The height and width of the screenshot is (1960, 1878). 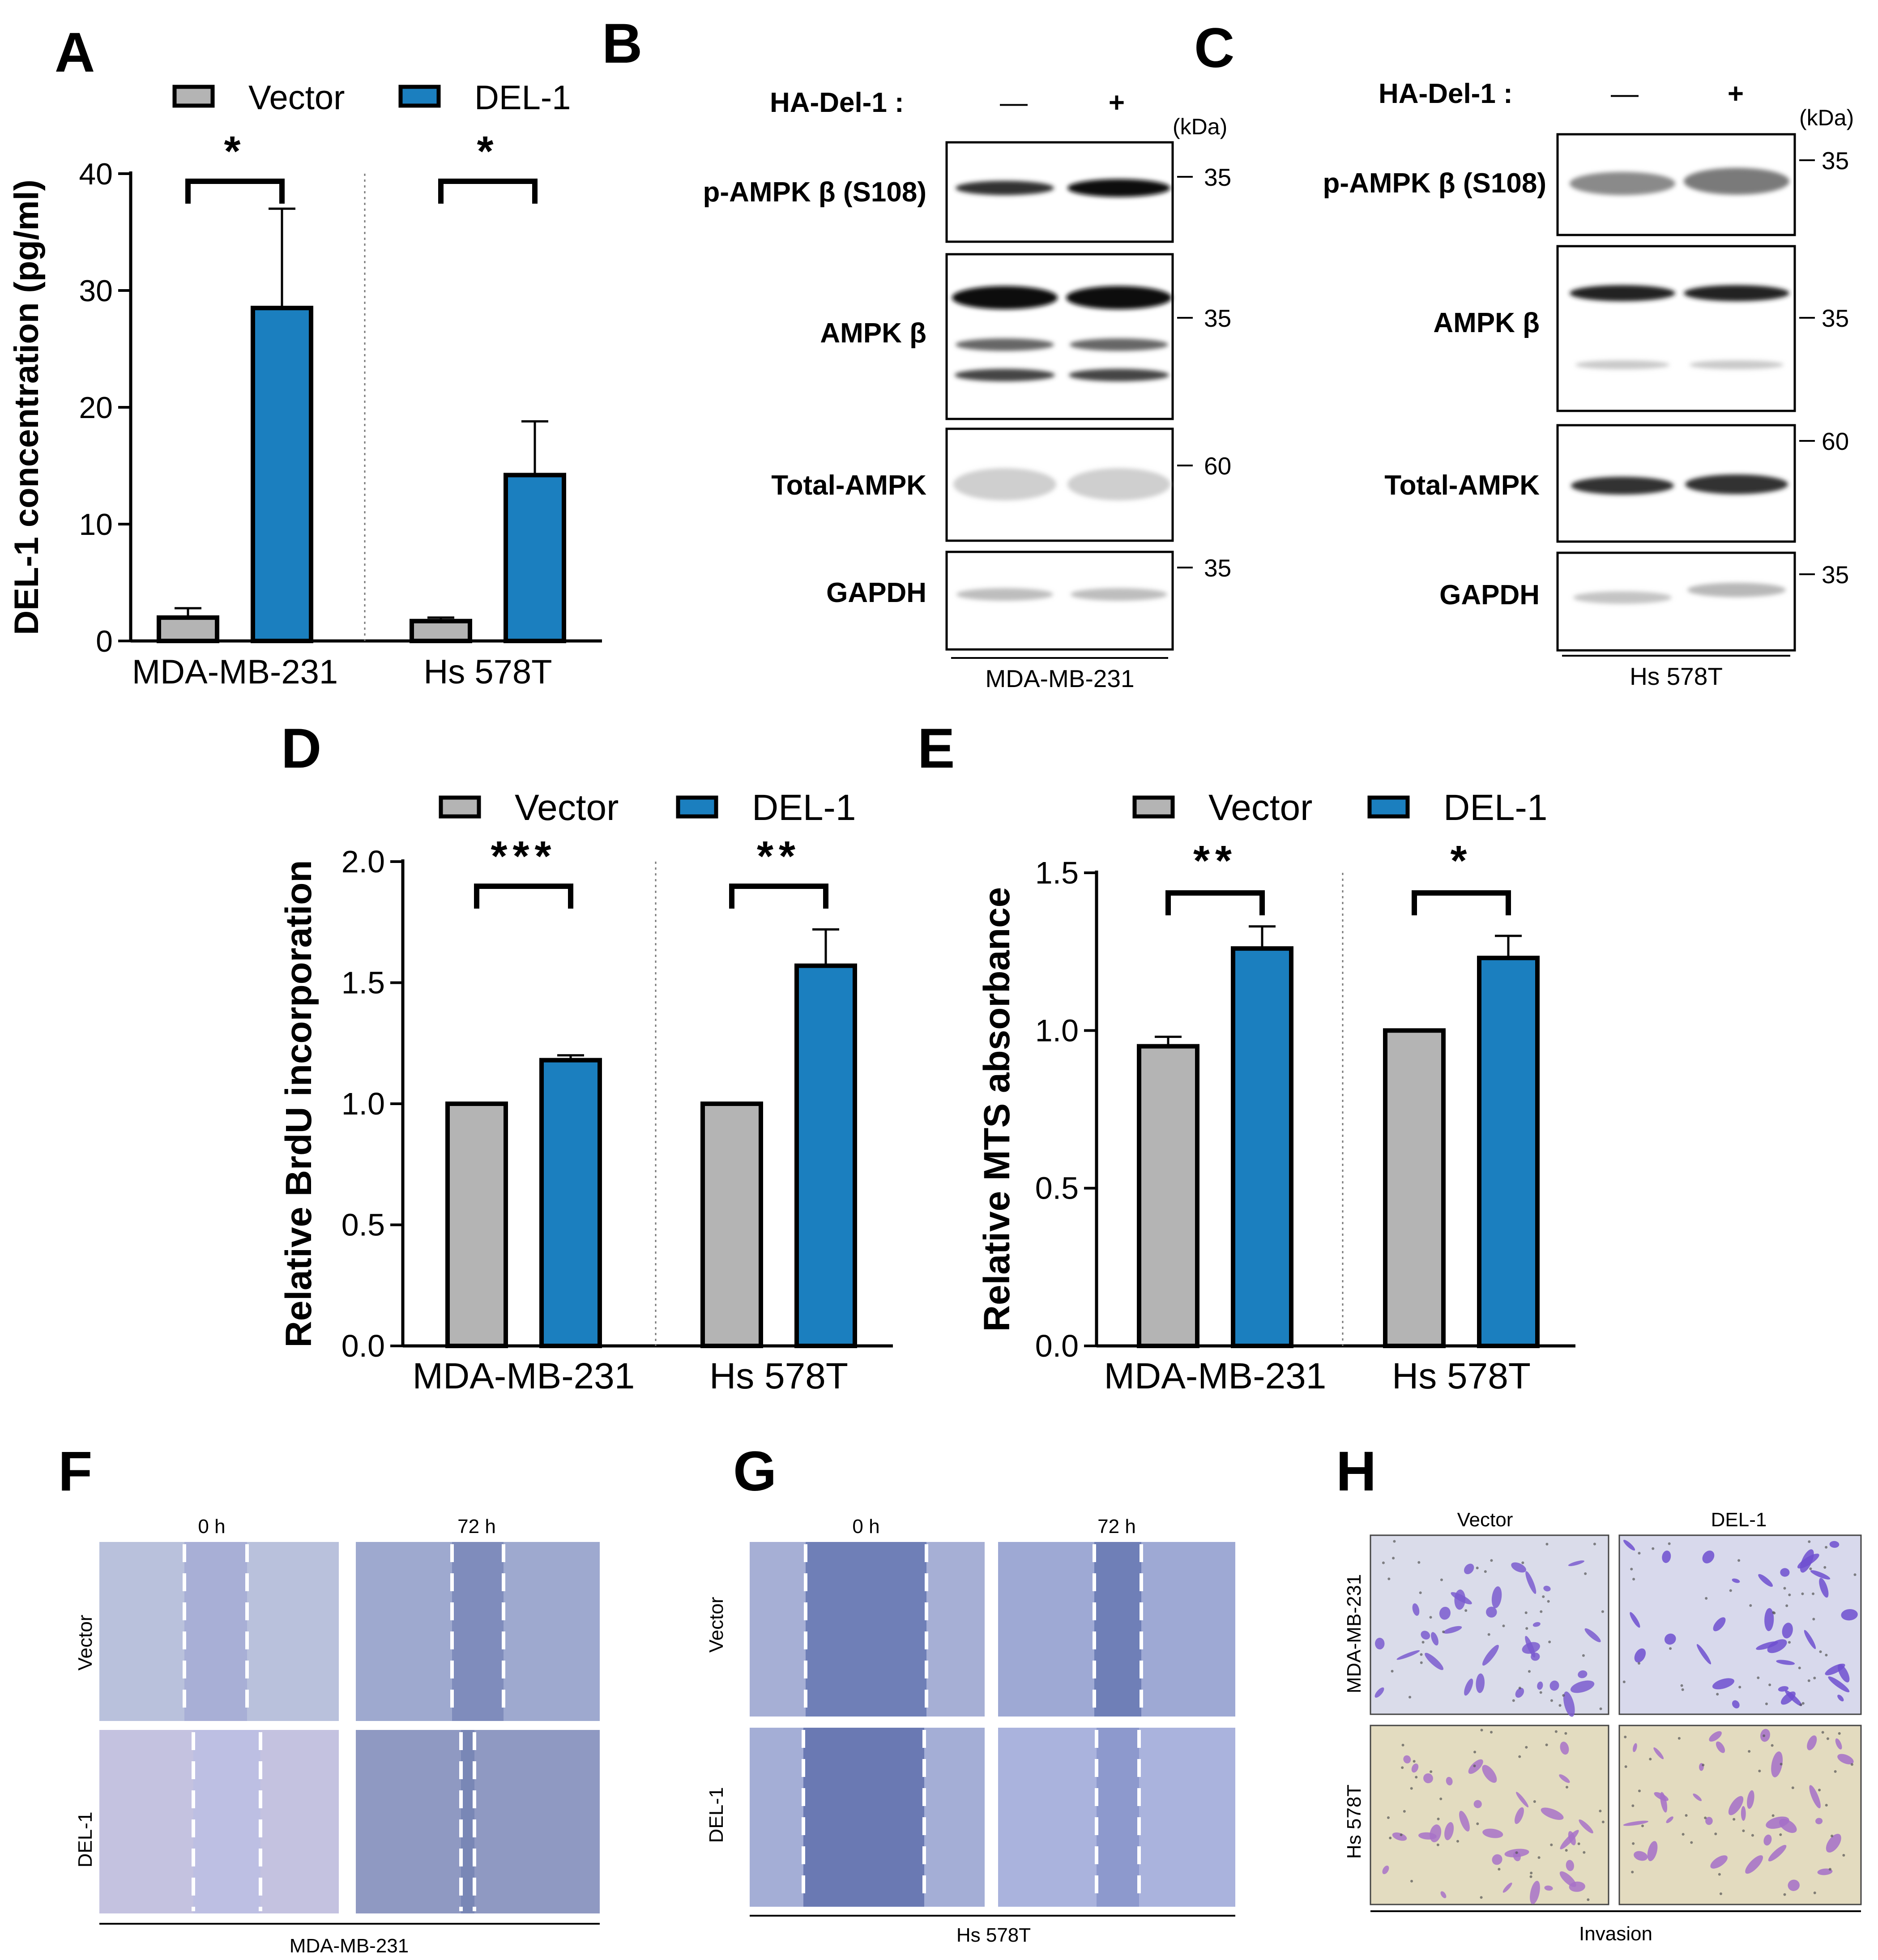 I want to click on legend-label: Vector, so click(x=297, y=98).